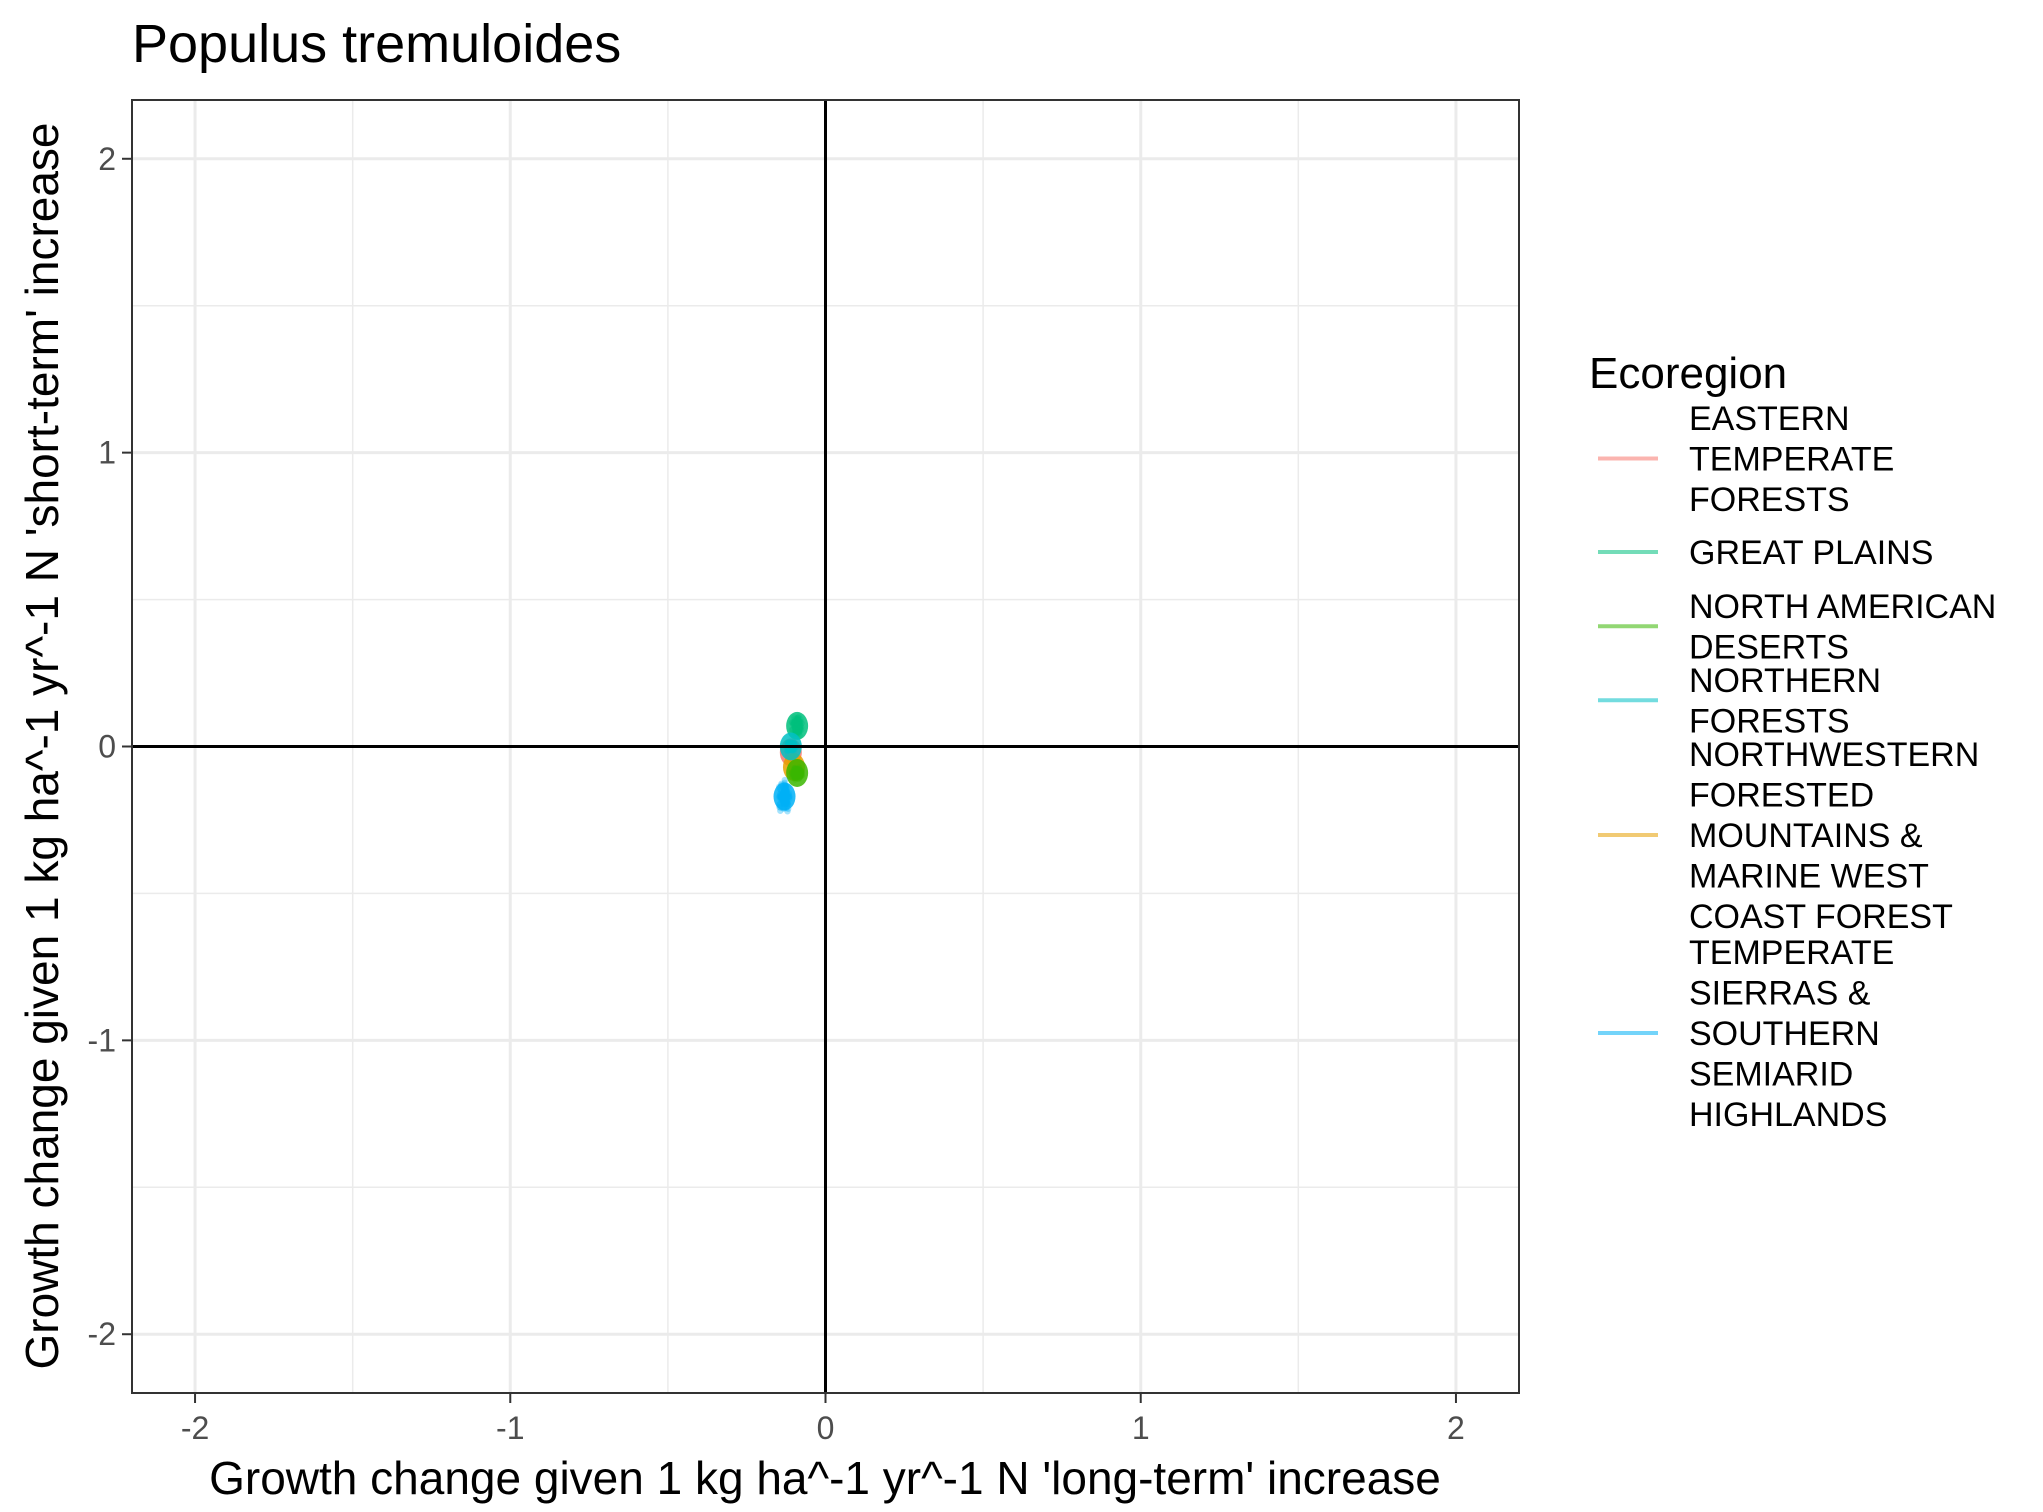 Image resolution: width=2043 pixels, height=1512 pixels. I want to click on legend-label: HIGHLANDS, so click(1788, 1115).